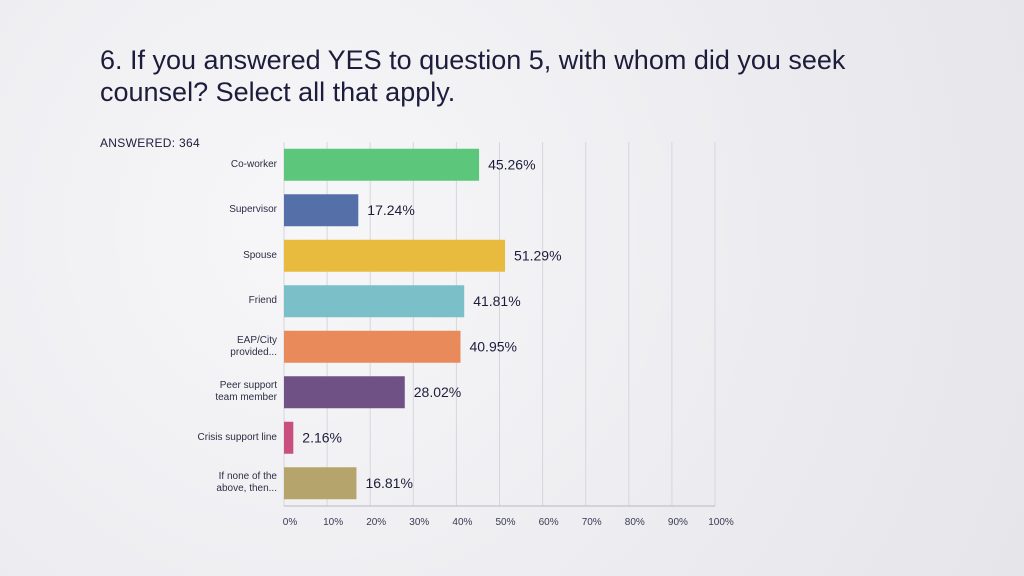  What do you see at coordinates (253, 164) in the screenshot?
I see `y-tick-label: Co-worker` at bounding box center [253, 164].